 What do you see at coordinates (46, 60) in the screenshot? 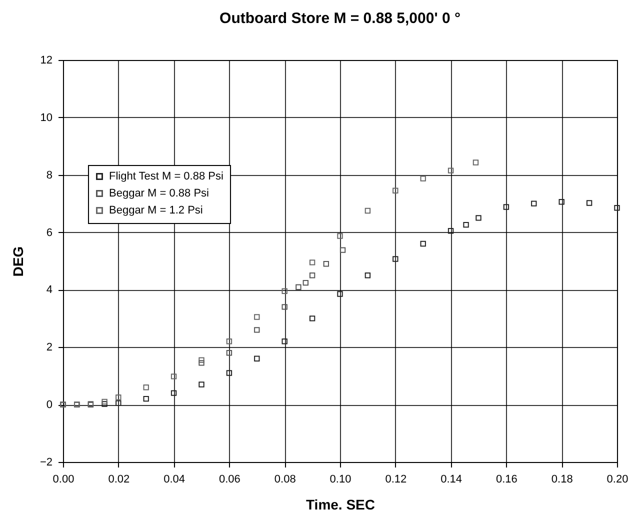
I see `y-tick-label: 12` at bounding box center [46, 60].